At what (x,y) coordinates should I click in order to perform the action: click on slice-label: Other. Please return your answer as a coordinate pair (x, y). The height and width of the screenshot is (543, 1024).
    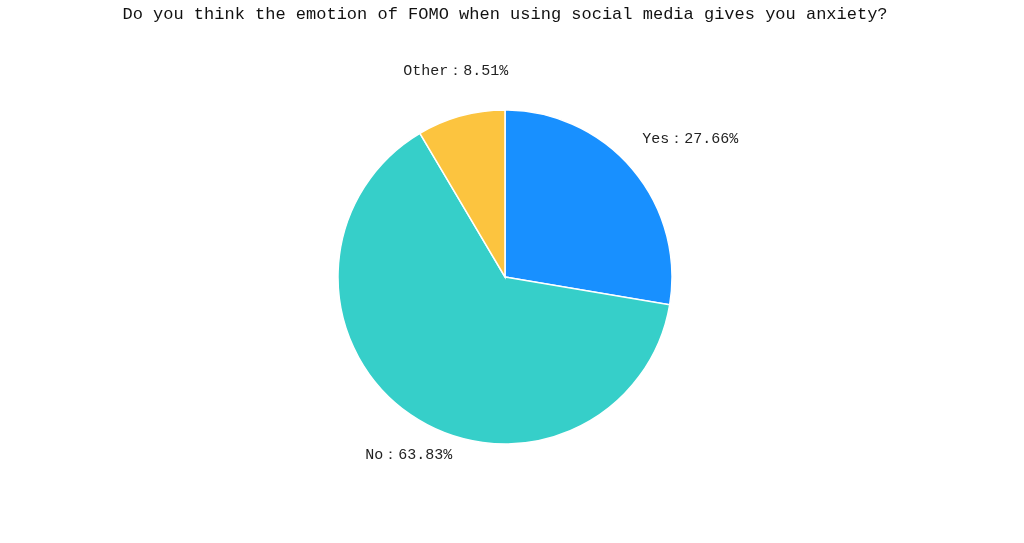
    Looking at the image, I should click on (426, 71).